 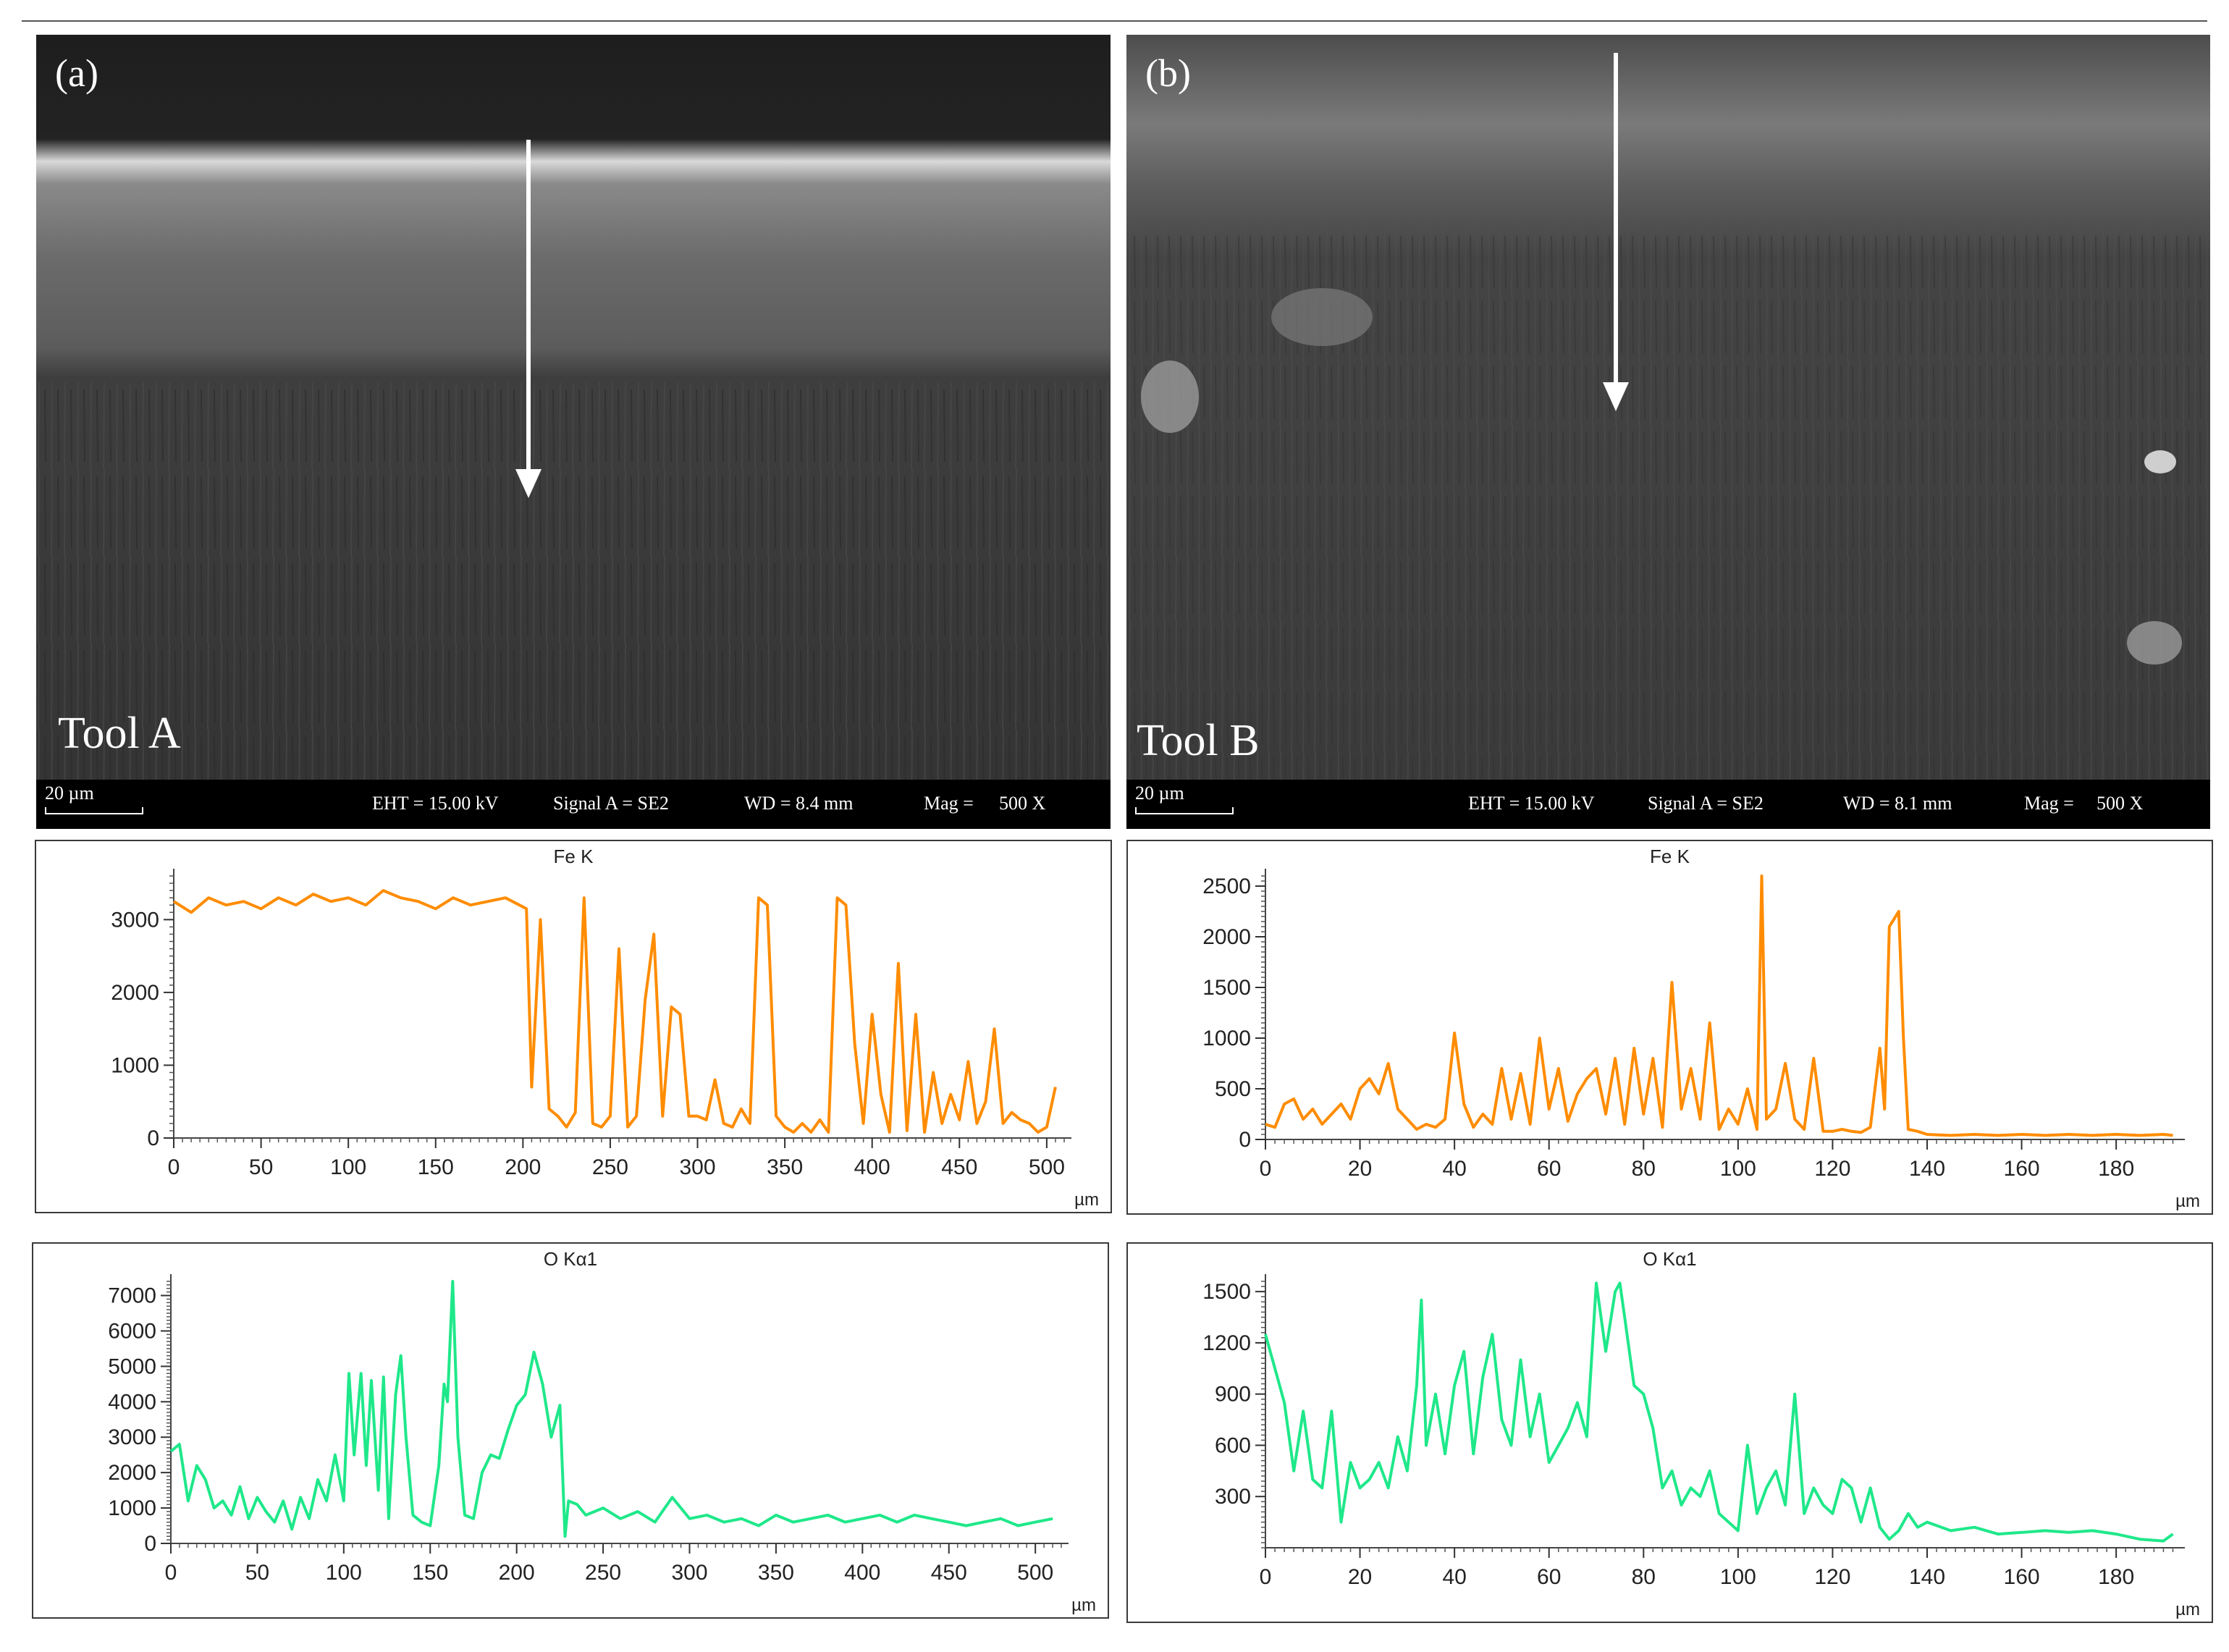 I want to click on x-tick-label: 450, so click(x=959, y=1167).